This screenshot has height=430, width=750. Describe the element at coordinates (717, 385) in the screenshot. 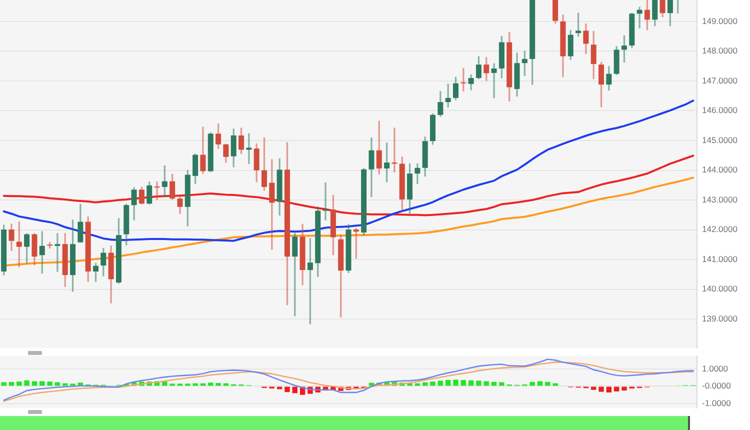

I see `y-tick-label: -0.0000` at that location.